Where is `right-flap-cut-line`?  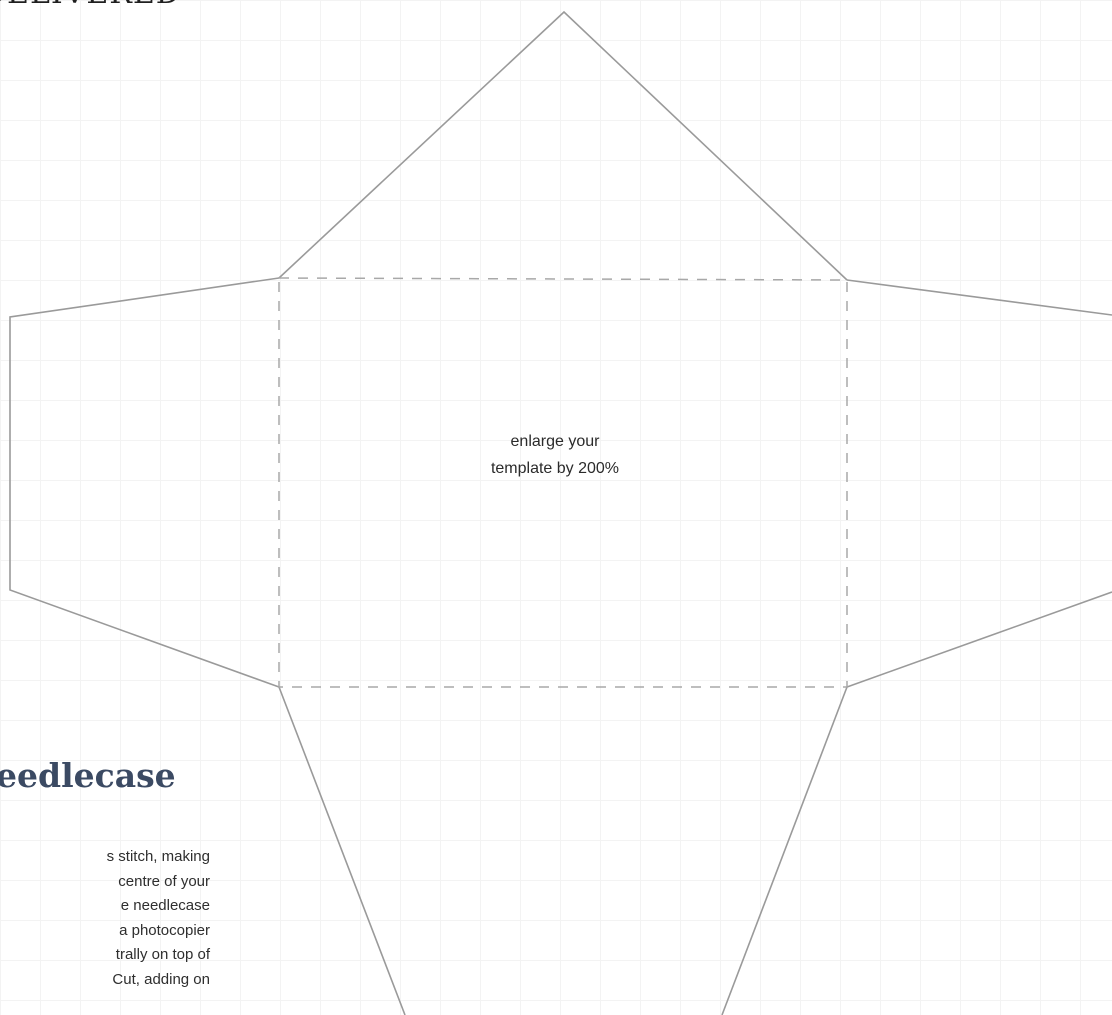
right-flap-cut-line is located at coordinates (979, 297).